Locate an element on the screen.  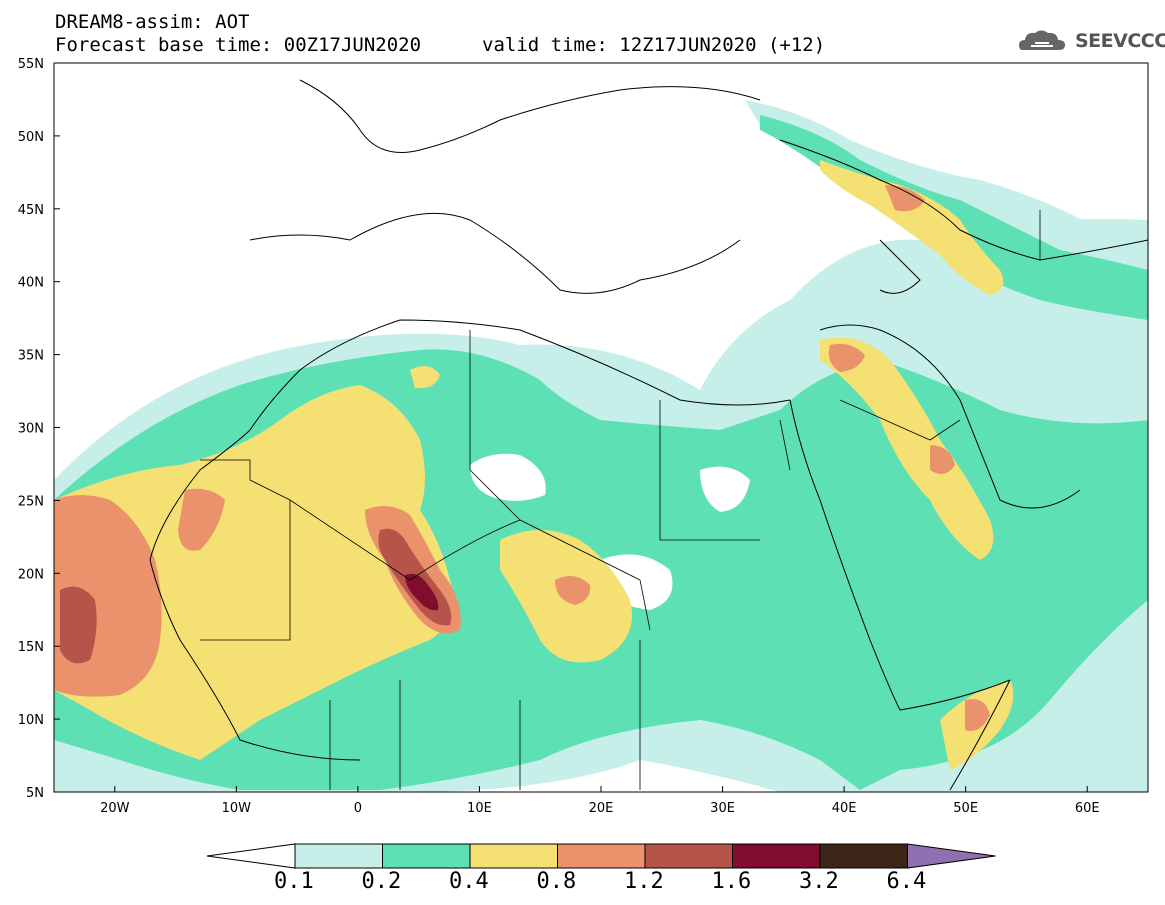
lon-label: 10E is located at coordinates (479, 808).